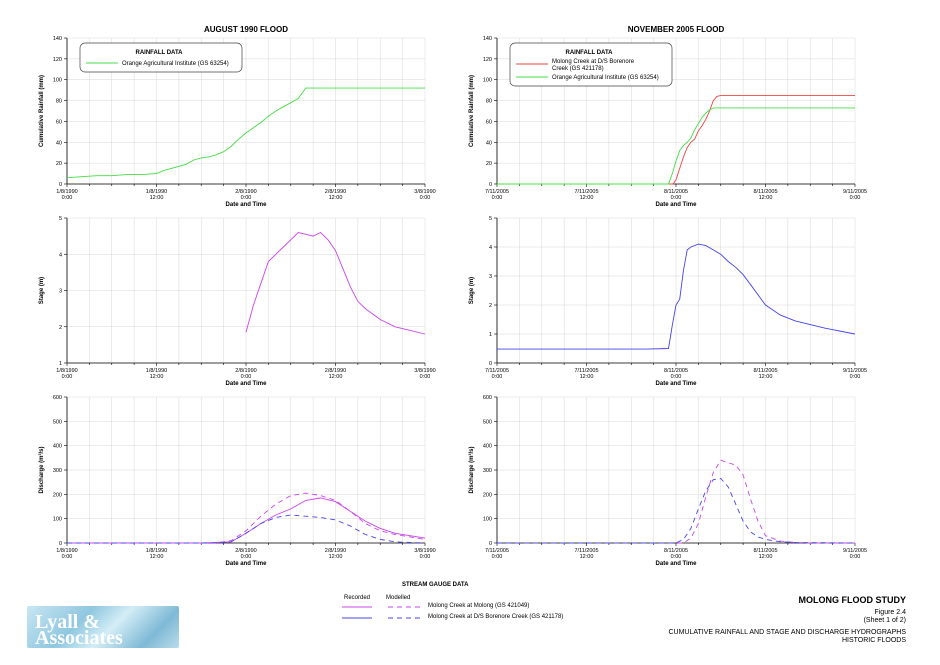 This screenshot has width=940, height=665. Describe the element at coordinates (175, 64) in the screenshot. I see `rainfall-legend-item: Orange Agricultural Institute (GS 63254)` at that location.